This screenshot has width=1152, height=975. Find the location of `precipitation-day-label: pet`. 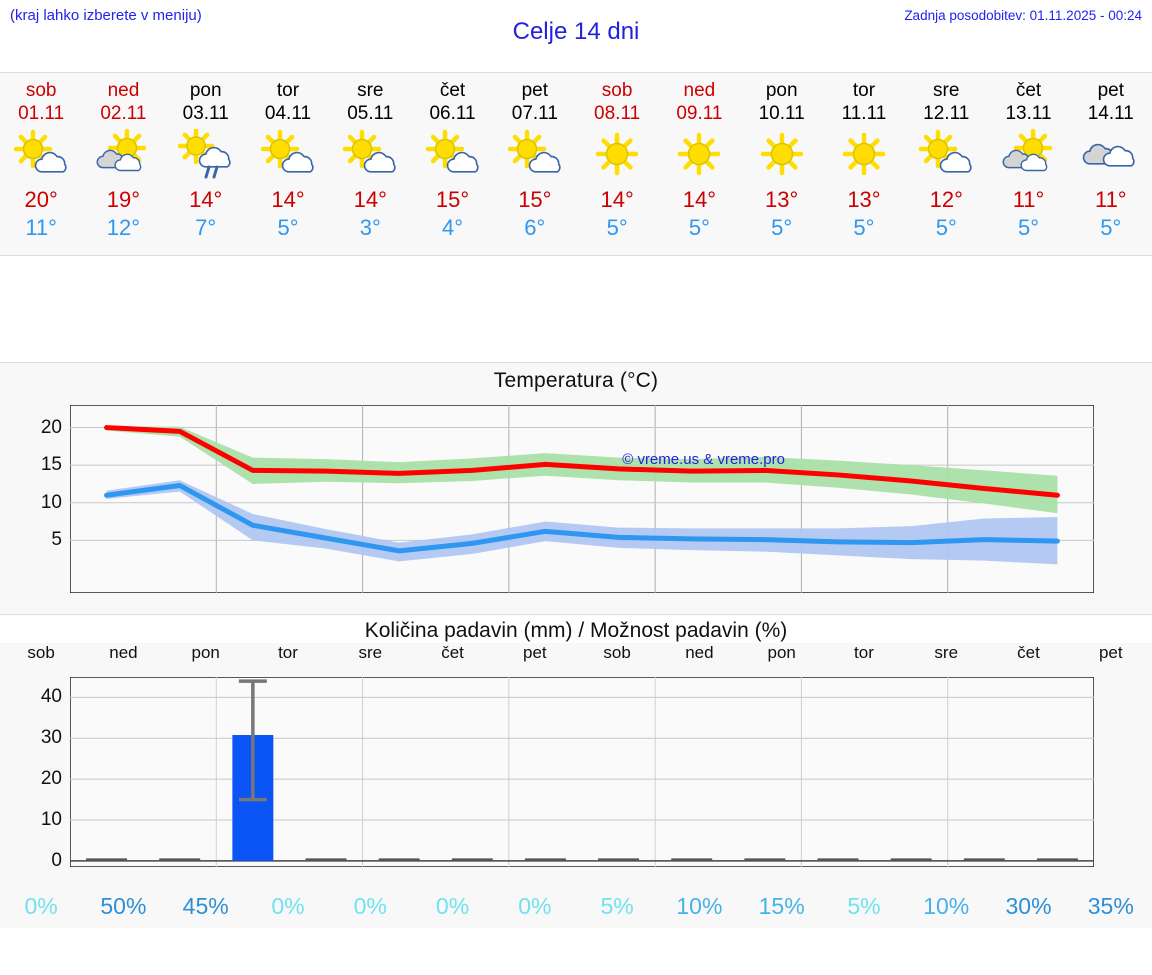

precipitation-day-label: pet is located at coordinates (535, 652).